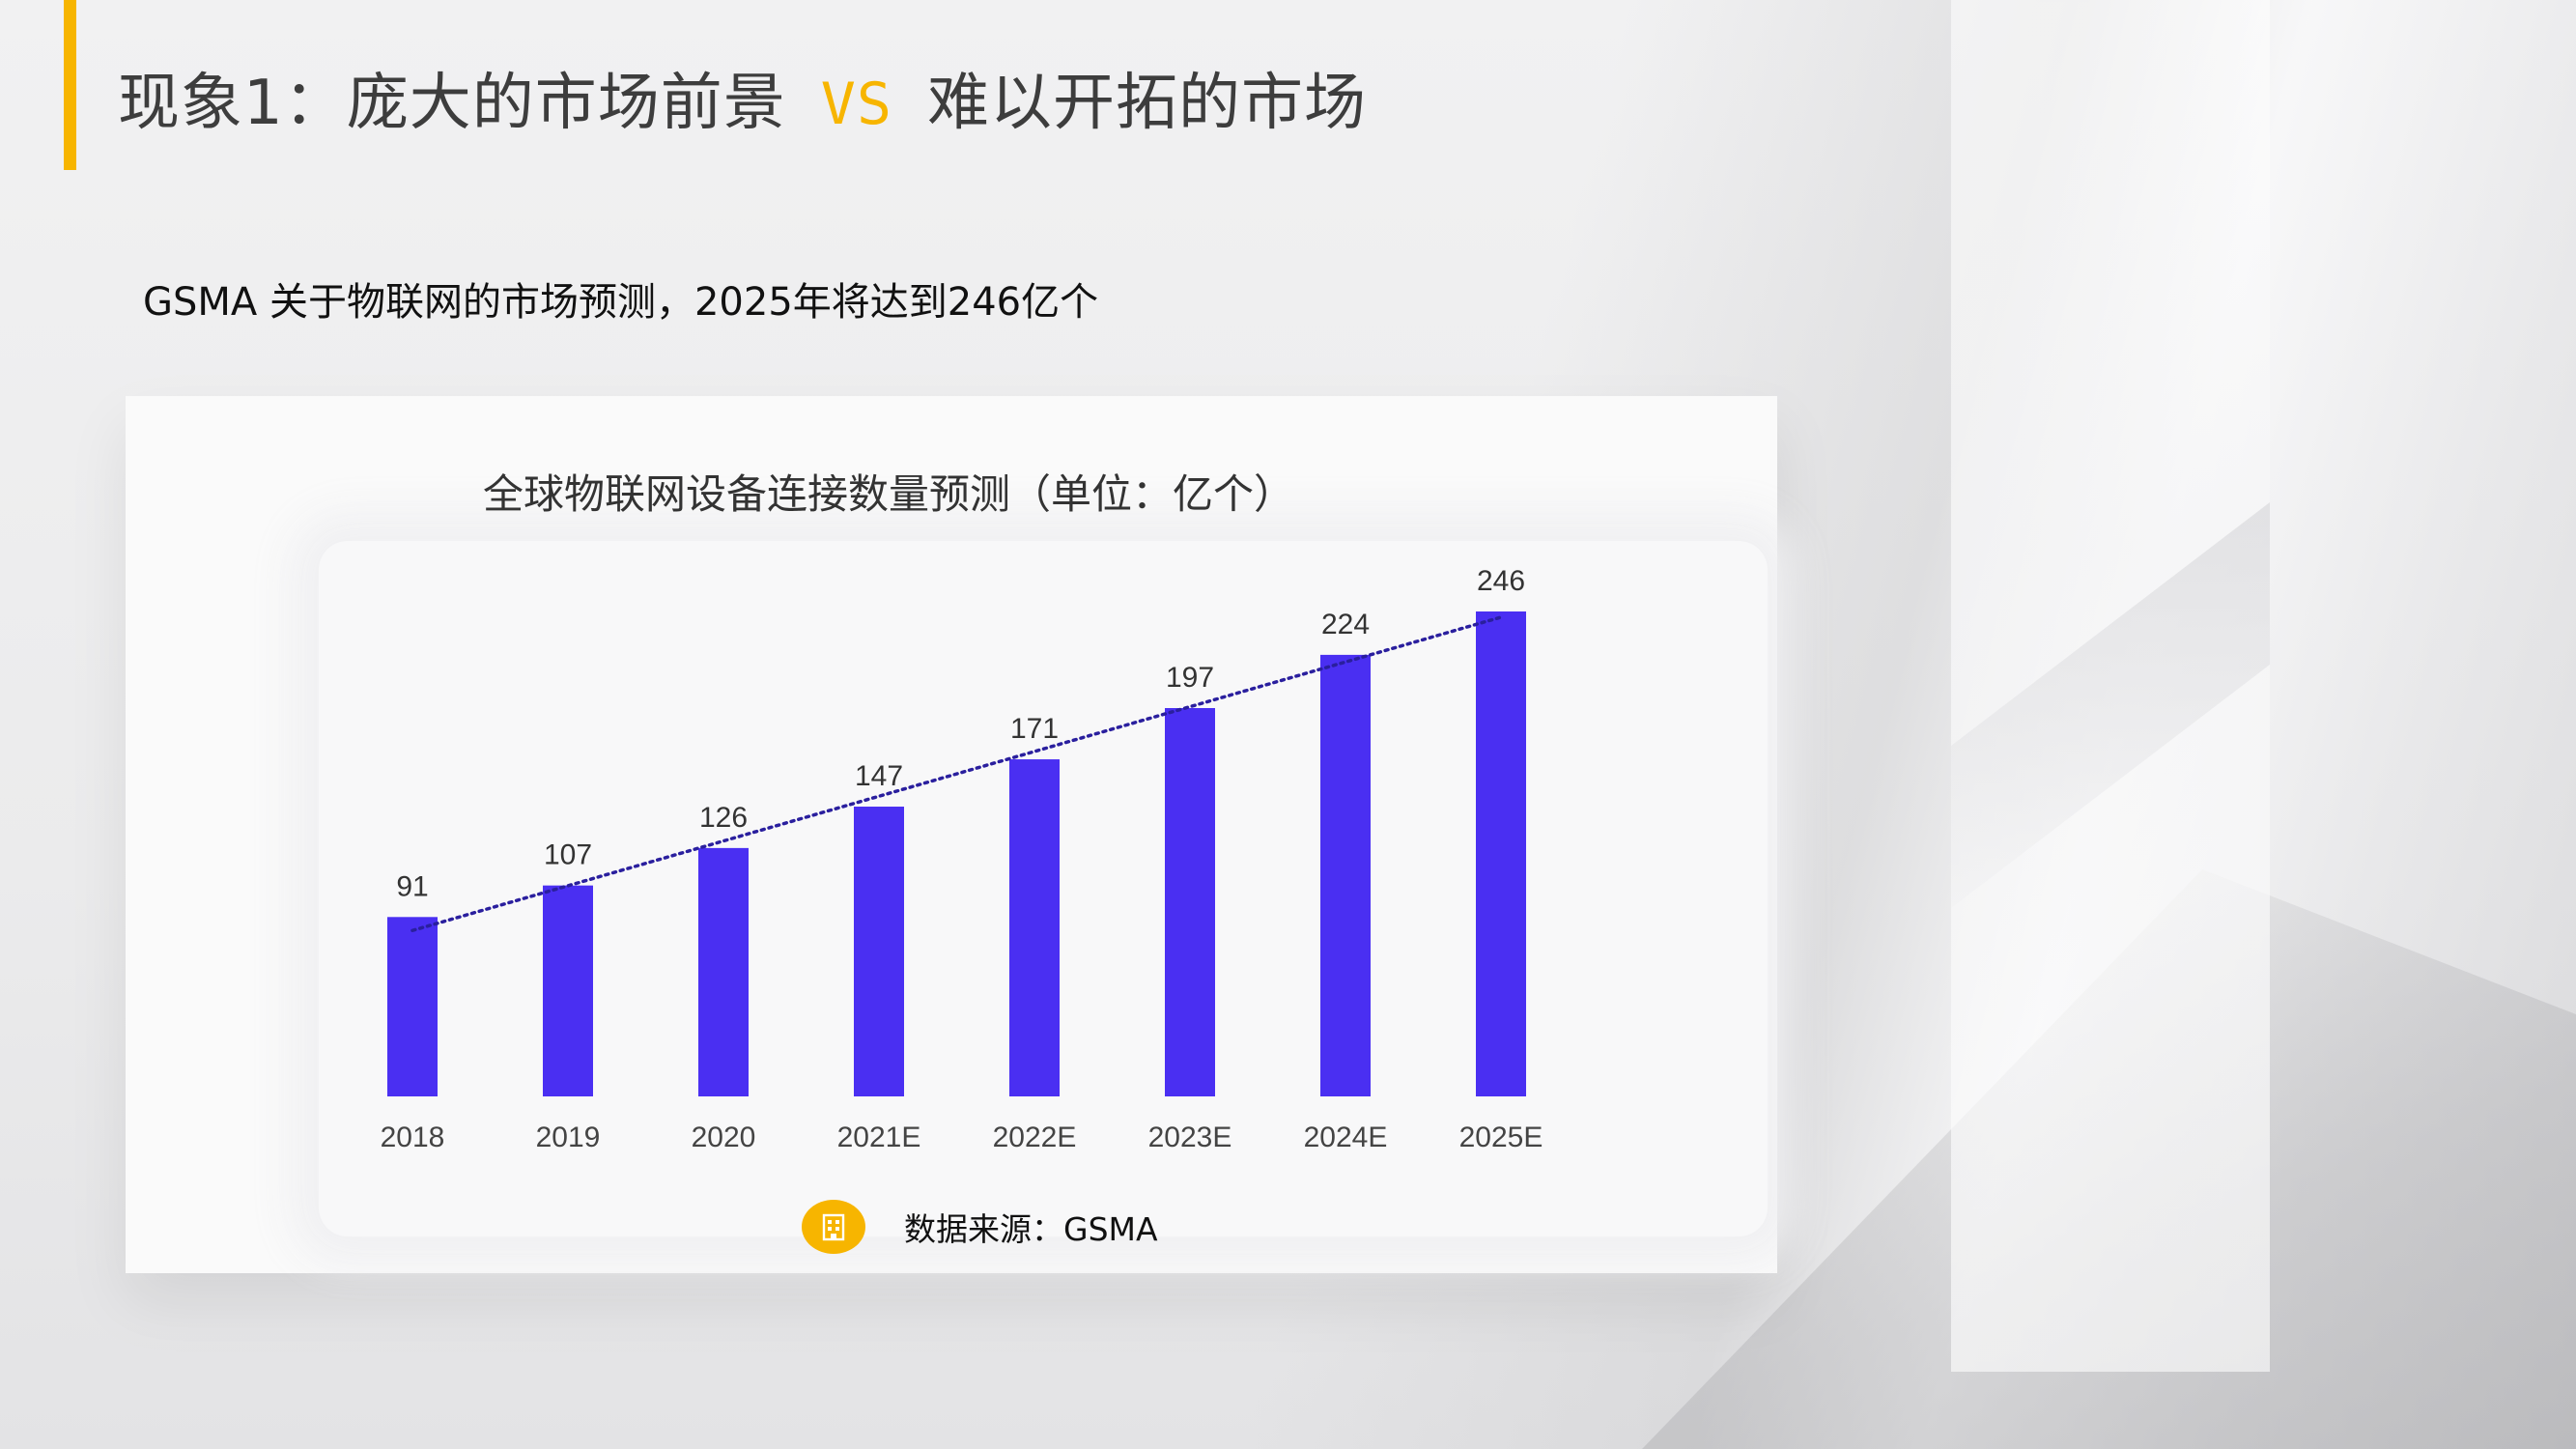 The height and width of the screenshot is (1449, 2576). Describe the element at coordinates (70, 85) in the screenshot. I see `title-accent-bar` at that location.